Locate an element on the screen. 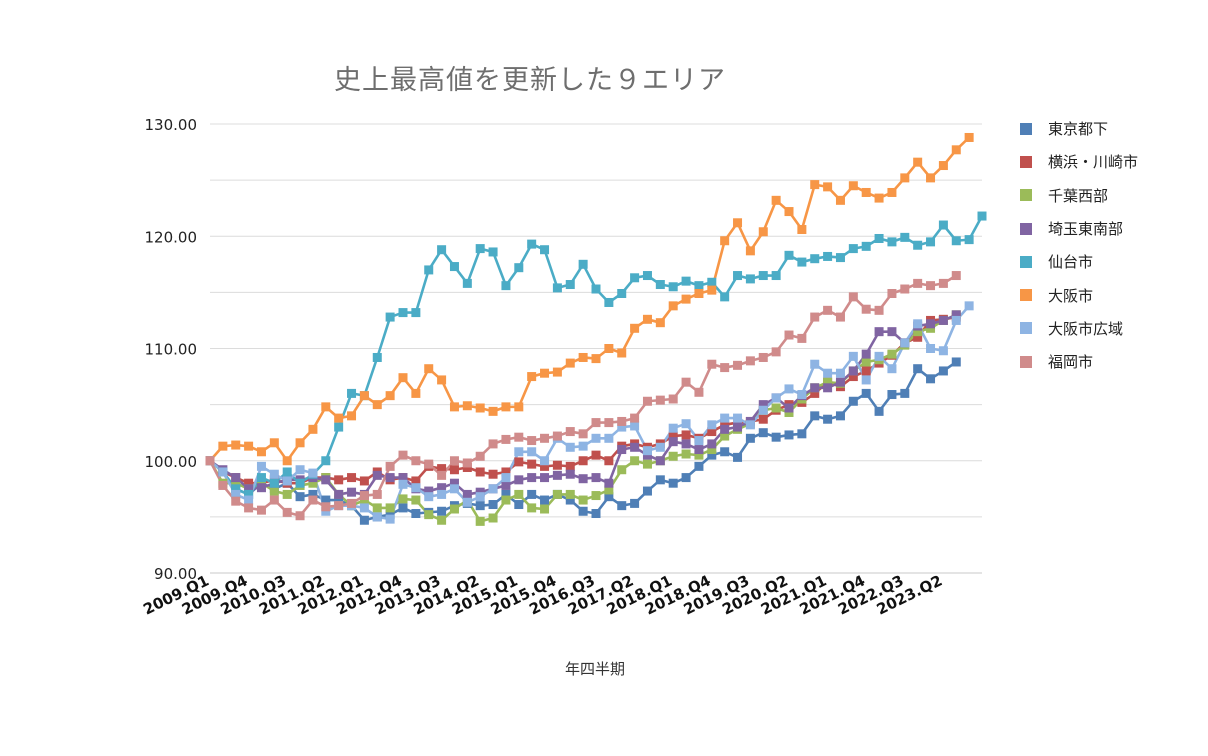 The image size is (1208, 756). legend-label: 大阪市 is located at coordinates (1071, 295).